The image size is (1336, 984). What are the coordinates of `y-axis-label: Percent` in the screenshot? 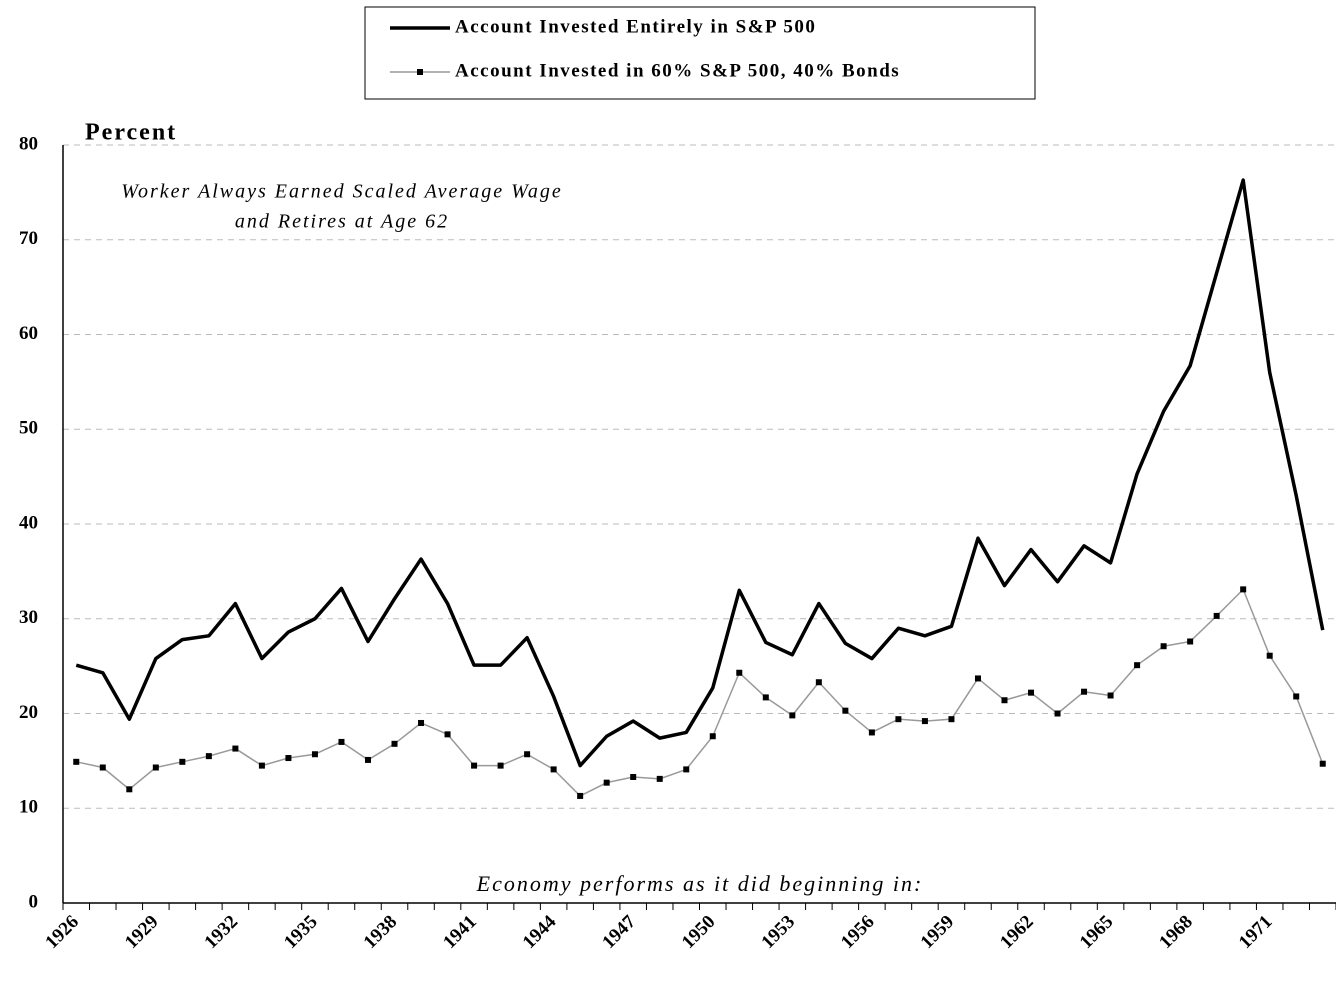 It's located at (131, 133).